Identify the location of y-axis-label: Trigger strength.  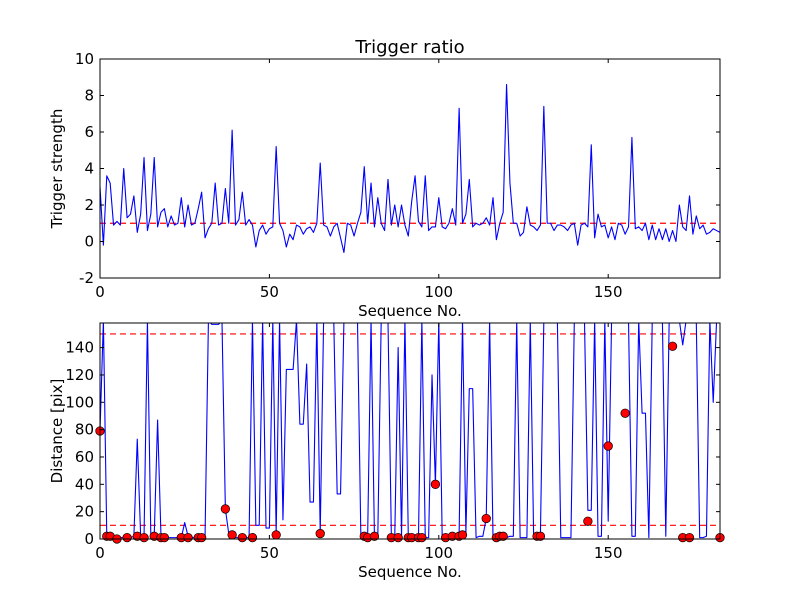
(57, 169).